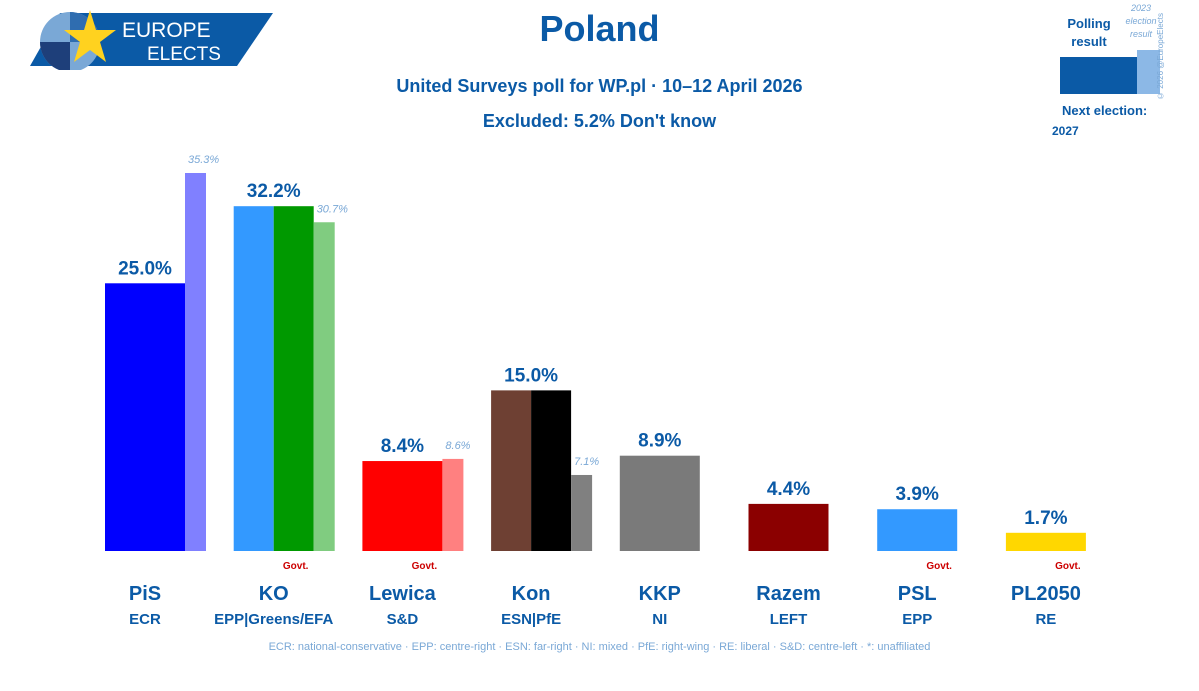  Describe the element at coordinates (203, 160) in the screenshot. I see `prev-value-label-pis: 35.3%` at that location.